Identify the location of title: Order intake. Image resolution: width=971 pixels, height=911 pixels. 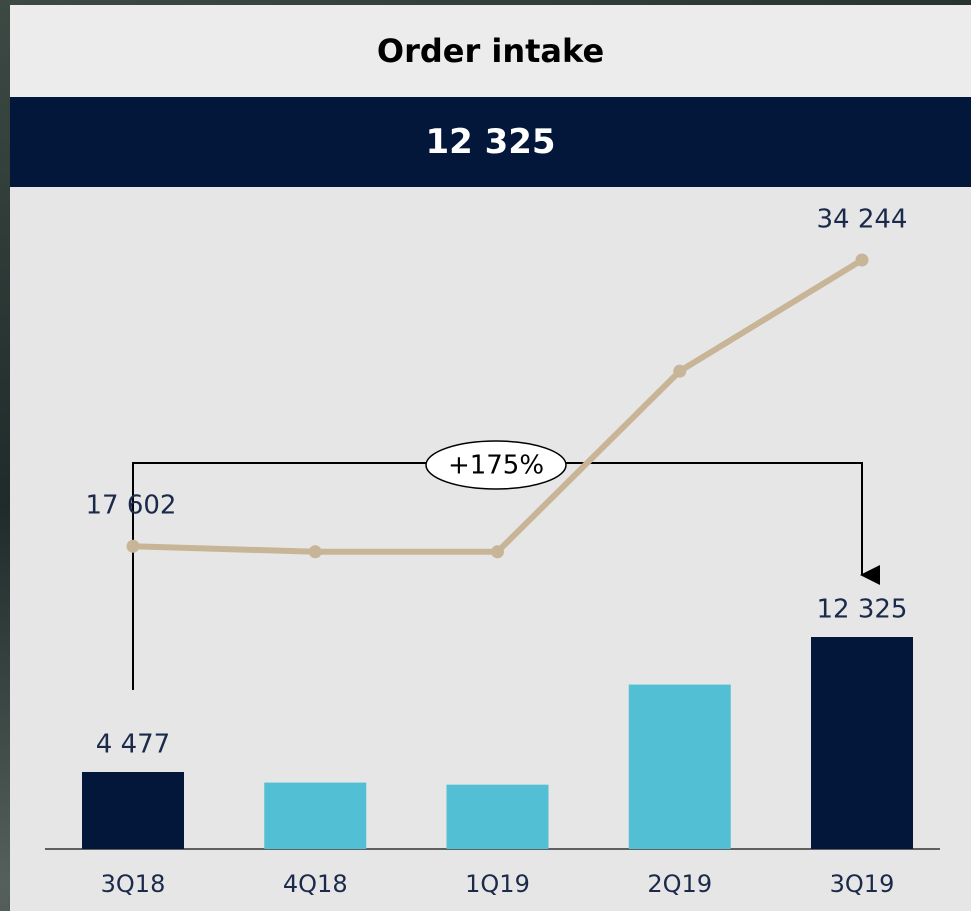
(490, 51).